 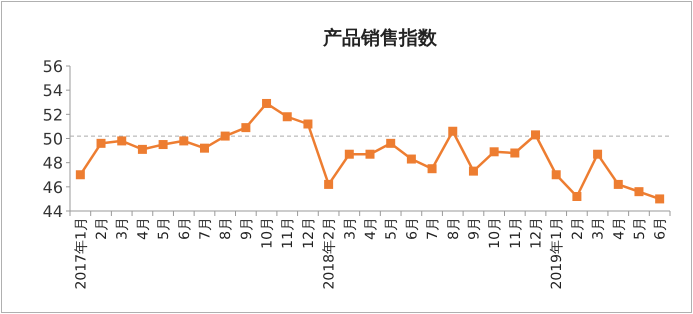 What do you see at coordinates (557, 253) in the screenshot?
I see `x-tick-label: 2019年1月` at bounding box center [557, 253].